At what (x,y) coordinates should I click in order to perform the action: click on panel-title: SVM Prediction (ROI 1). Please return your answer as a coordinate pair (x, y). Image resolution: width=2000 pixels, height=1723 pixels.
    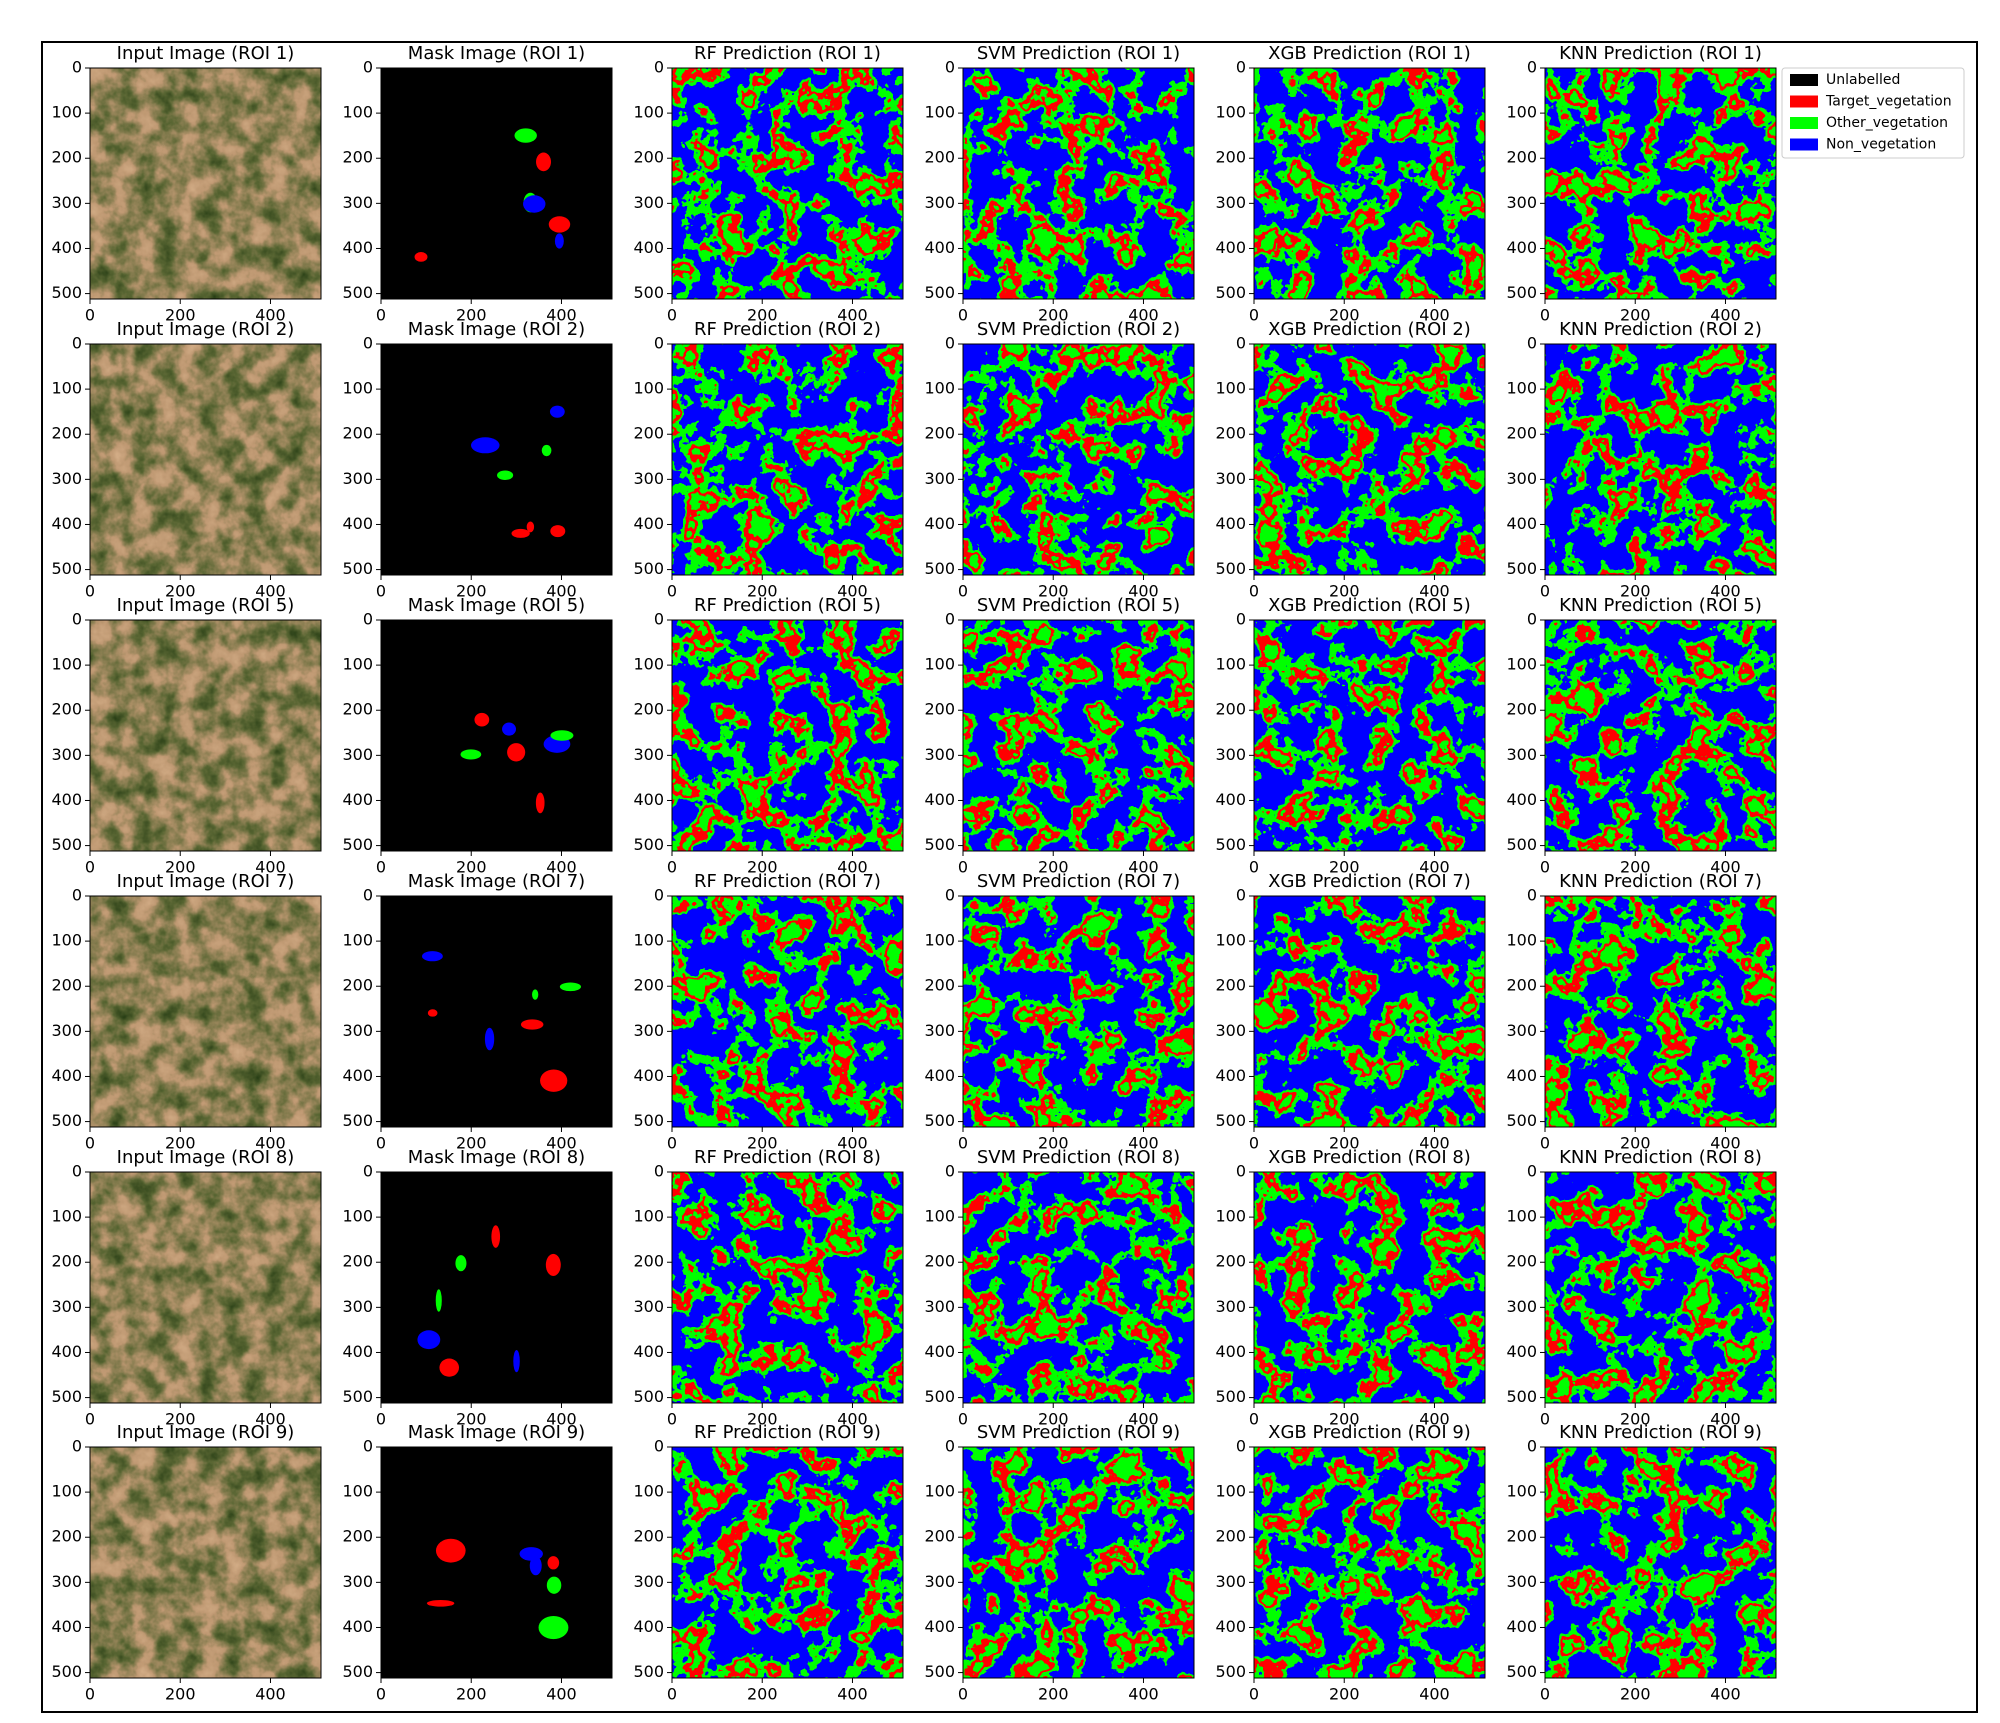
    Looking at the image, I should click on (1078, 53).